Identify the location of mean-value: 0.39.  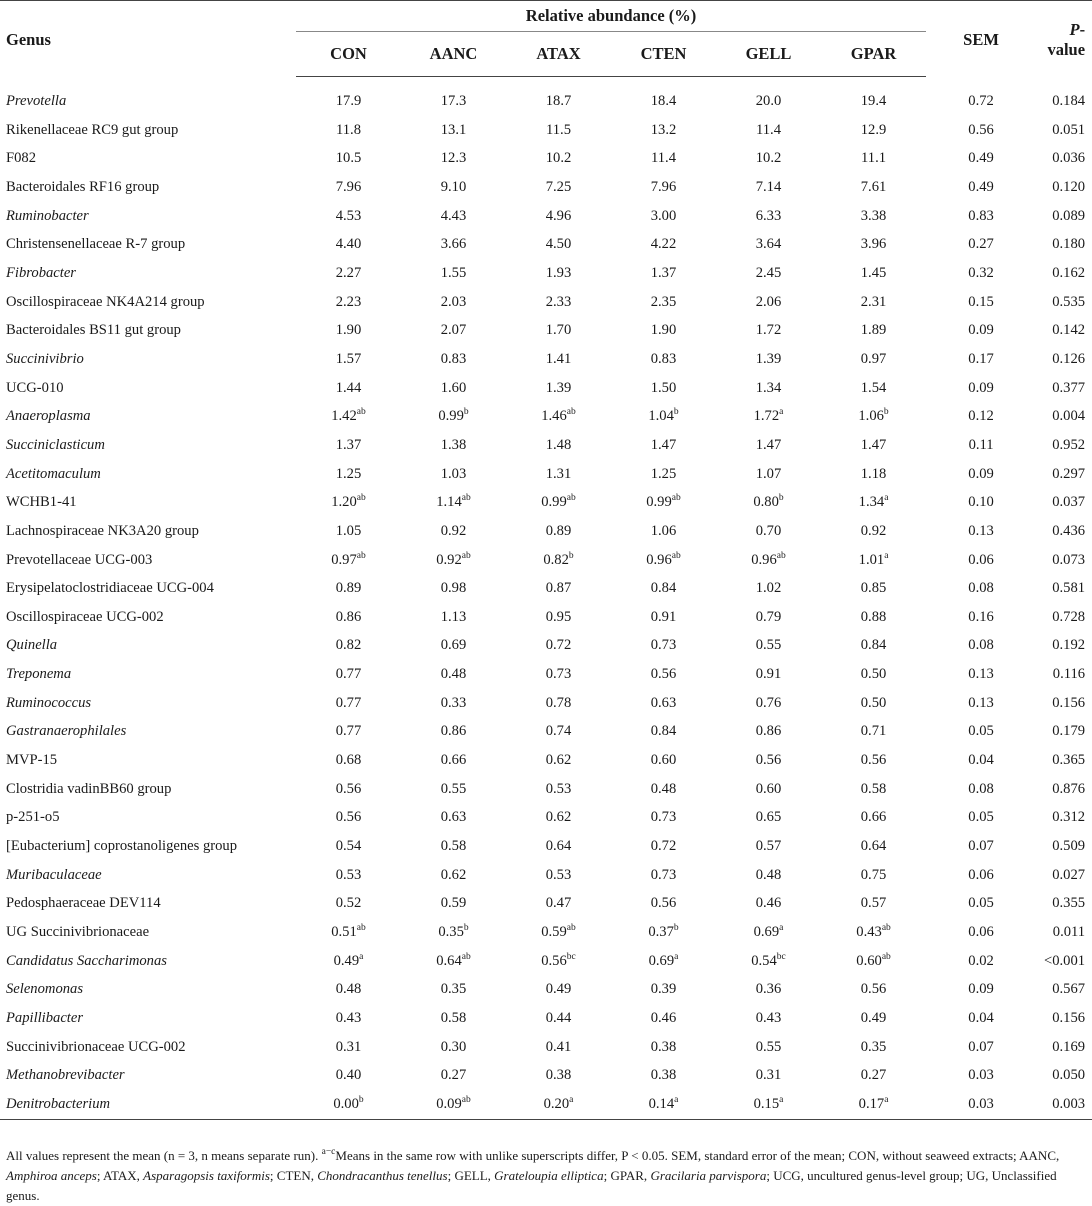
(663, 989).